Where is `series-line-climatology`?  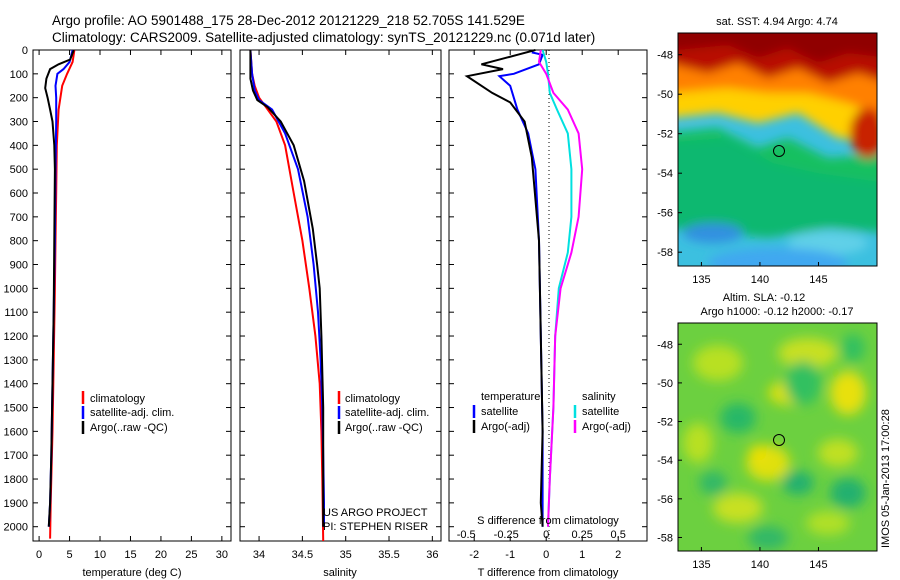 series-line-climatology is located at coordinates (287, 295).